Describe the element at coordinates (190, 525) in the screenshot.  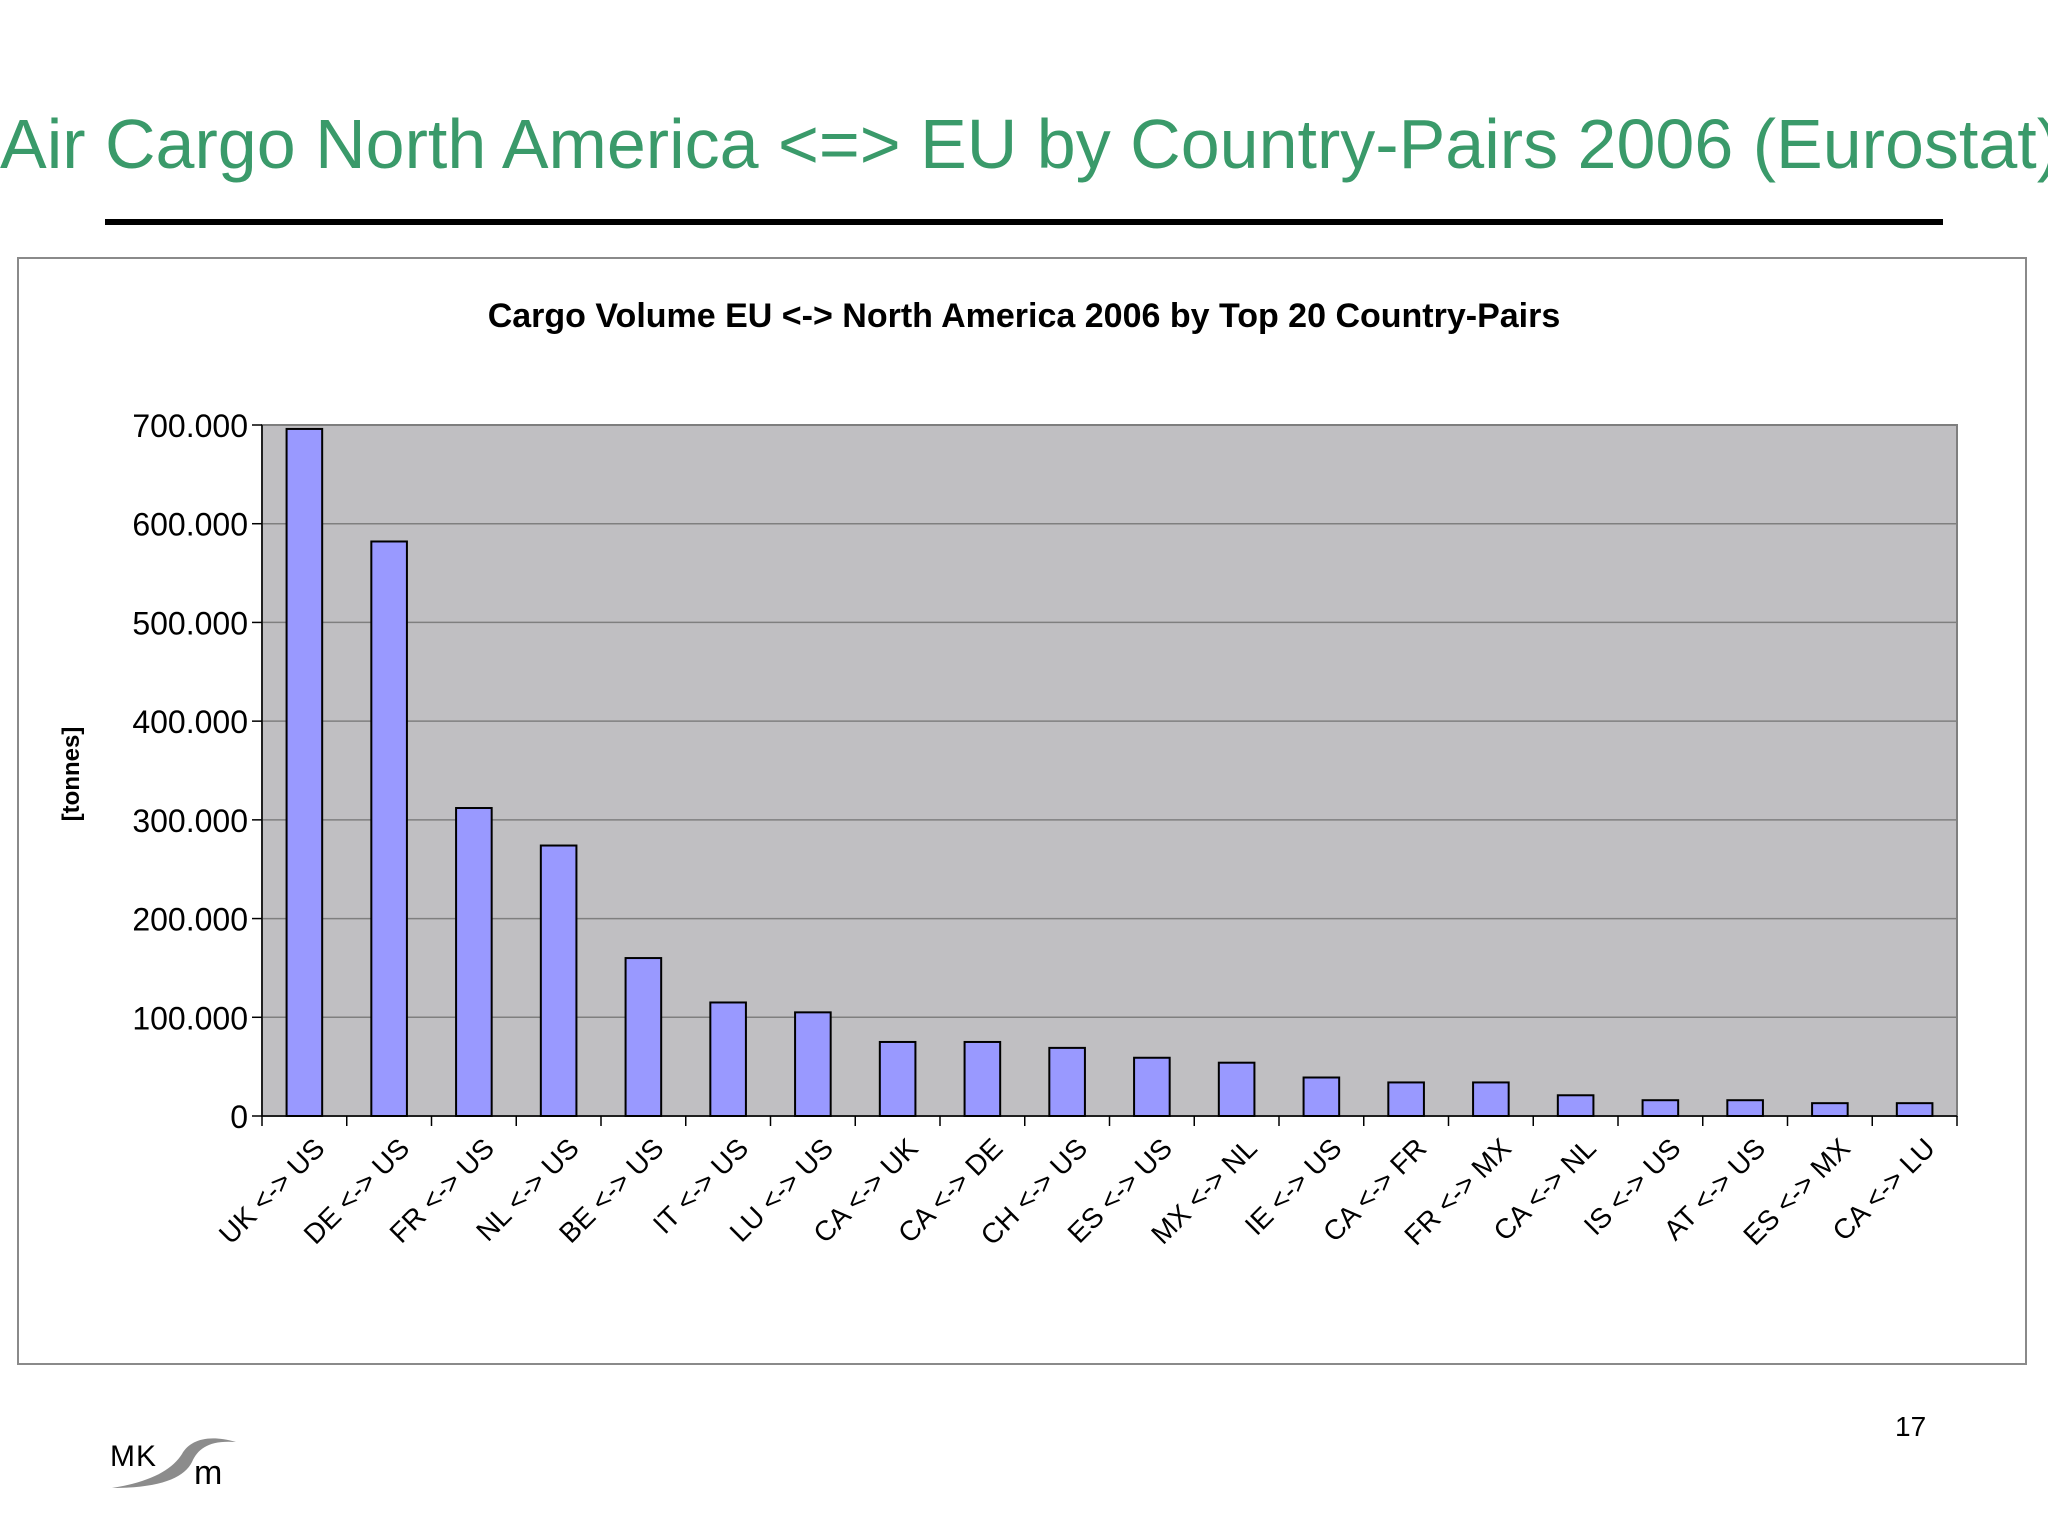
I see `y-tick-label: 600.000` at that location.